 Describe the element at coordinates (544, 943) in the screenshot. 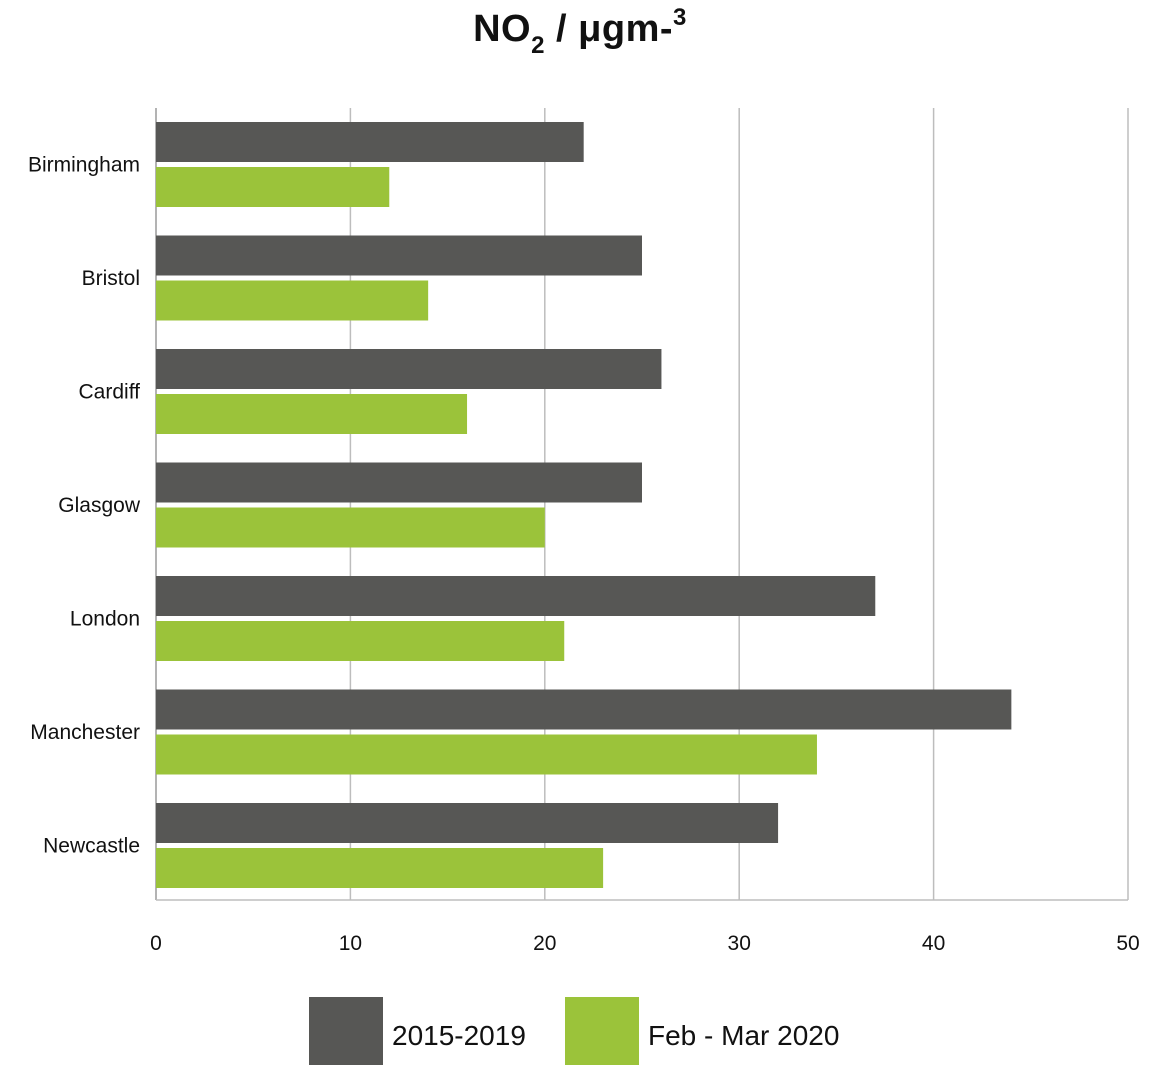

I see `x-tick-label: 20` at that location.